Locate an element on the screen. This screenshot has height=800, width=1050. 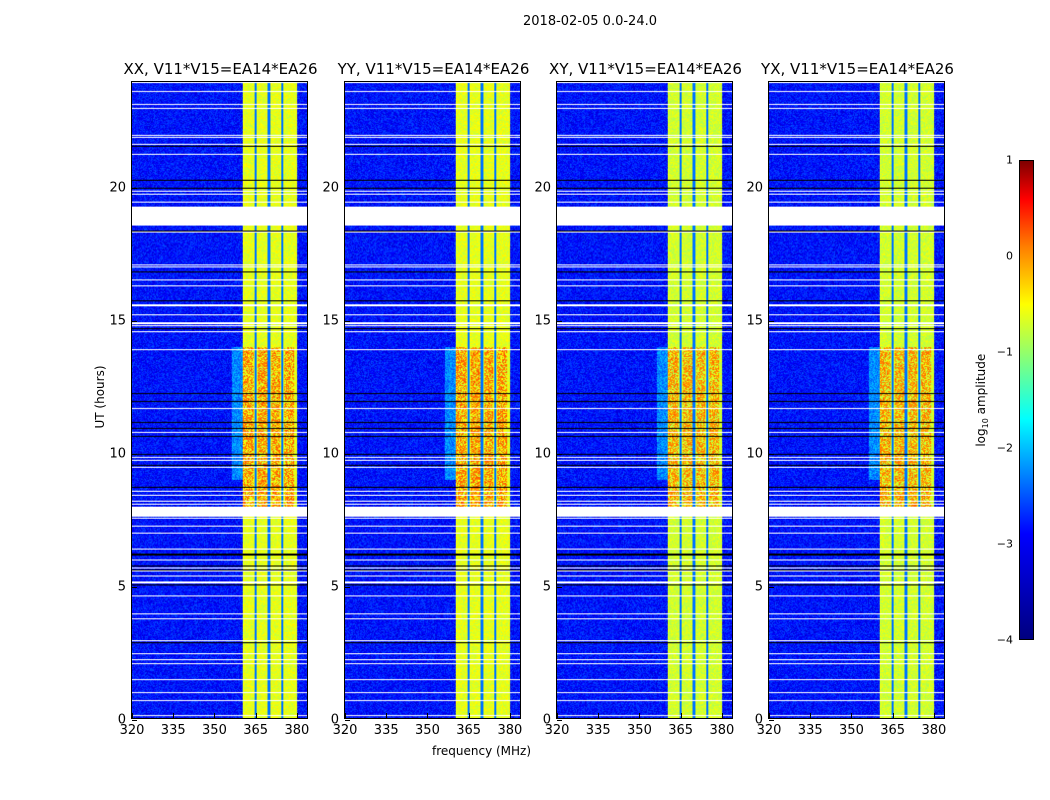
panel-title: YY, V11*V15=EA14*EA26 is located at coordinates (433, 69).